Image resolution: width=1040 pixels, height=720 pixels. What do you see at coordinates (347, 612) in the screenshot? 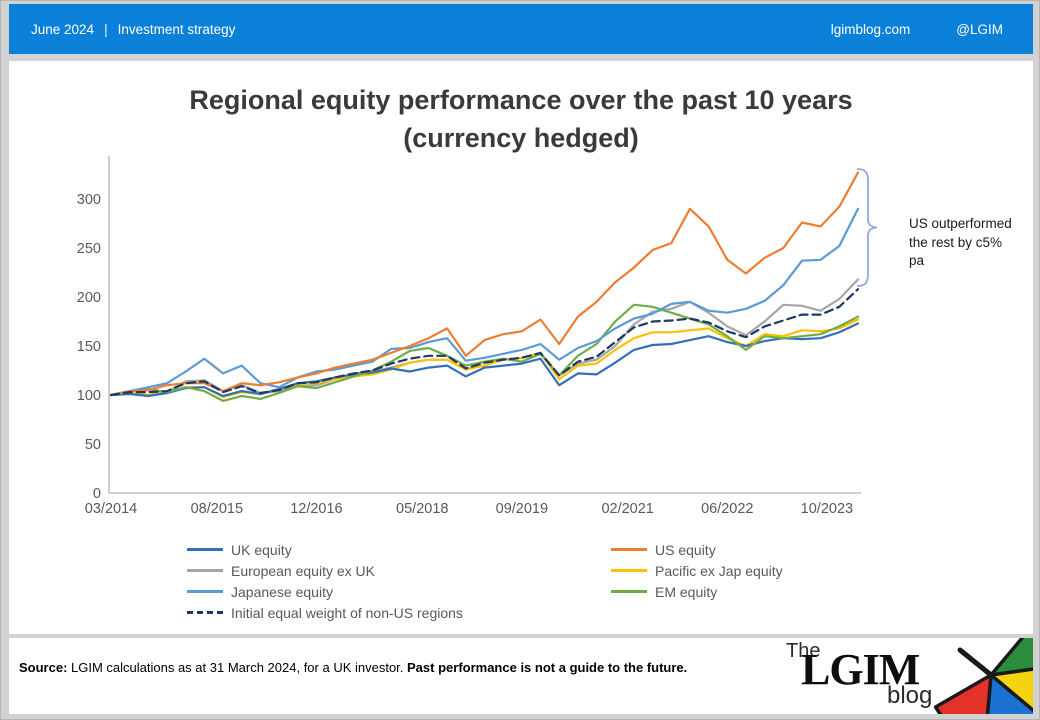
I see `legend-label-eqw: Initial equal weight of non-US regions` at bounding box center [347, 612].